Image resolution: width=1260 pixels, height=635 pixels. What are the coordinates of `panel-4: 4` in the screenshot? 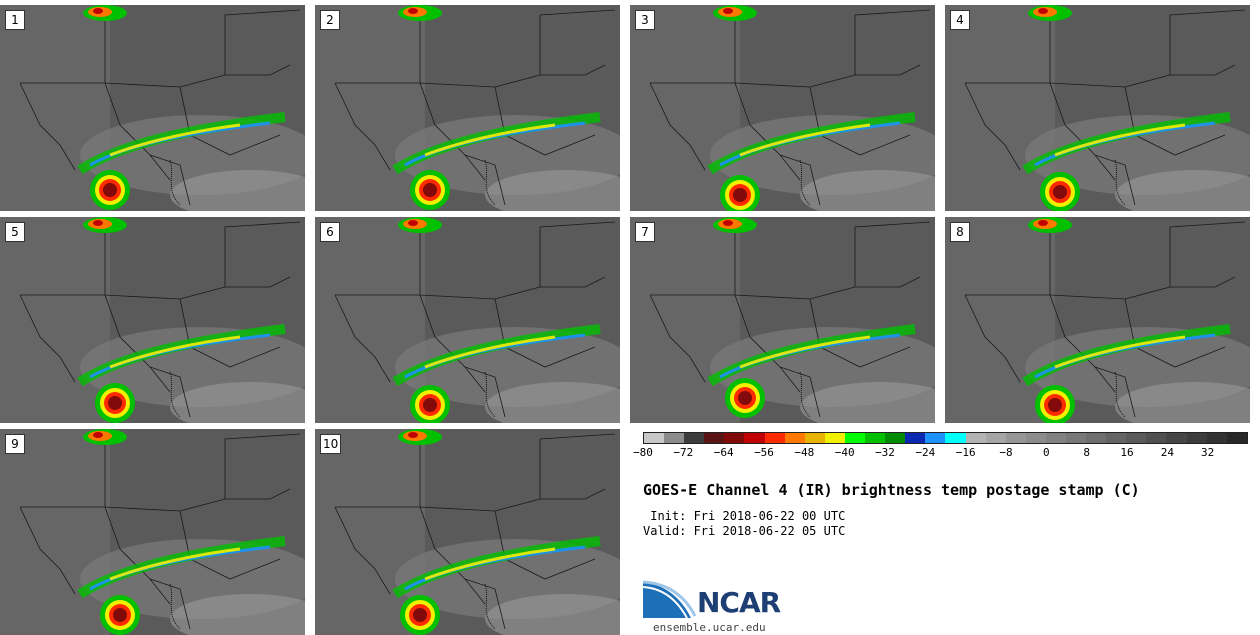 It's located at (1097, 108).